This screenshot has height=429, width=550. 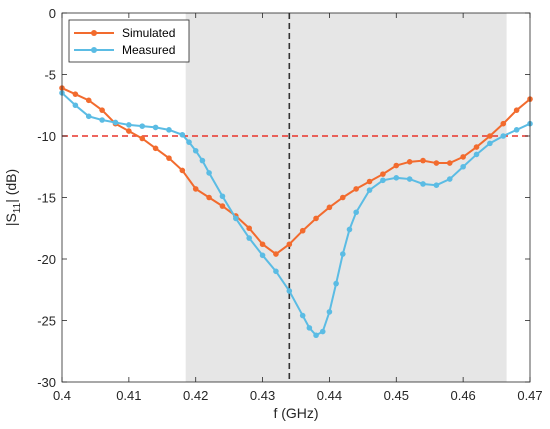 What do you see at coordinates (295, 413) in the screenshot?
I see `x-axis-label: f (GHz)` at bounding box center [295, 413].